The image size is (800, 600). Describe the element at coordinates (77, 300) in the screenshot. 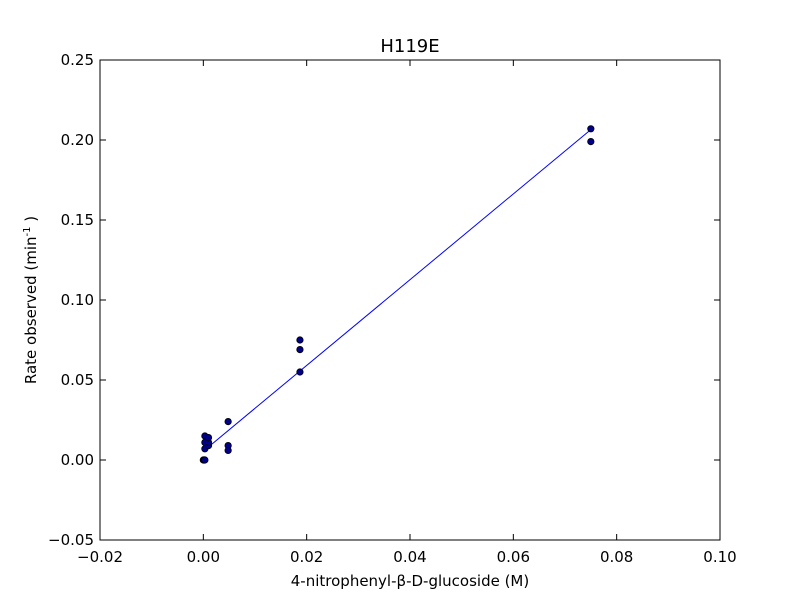

I see `y-tick-label: 0.10` at that location.